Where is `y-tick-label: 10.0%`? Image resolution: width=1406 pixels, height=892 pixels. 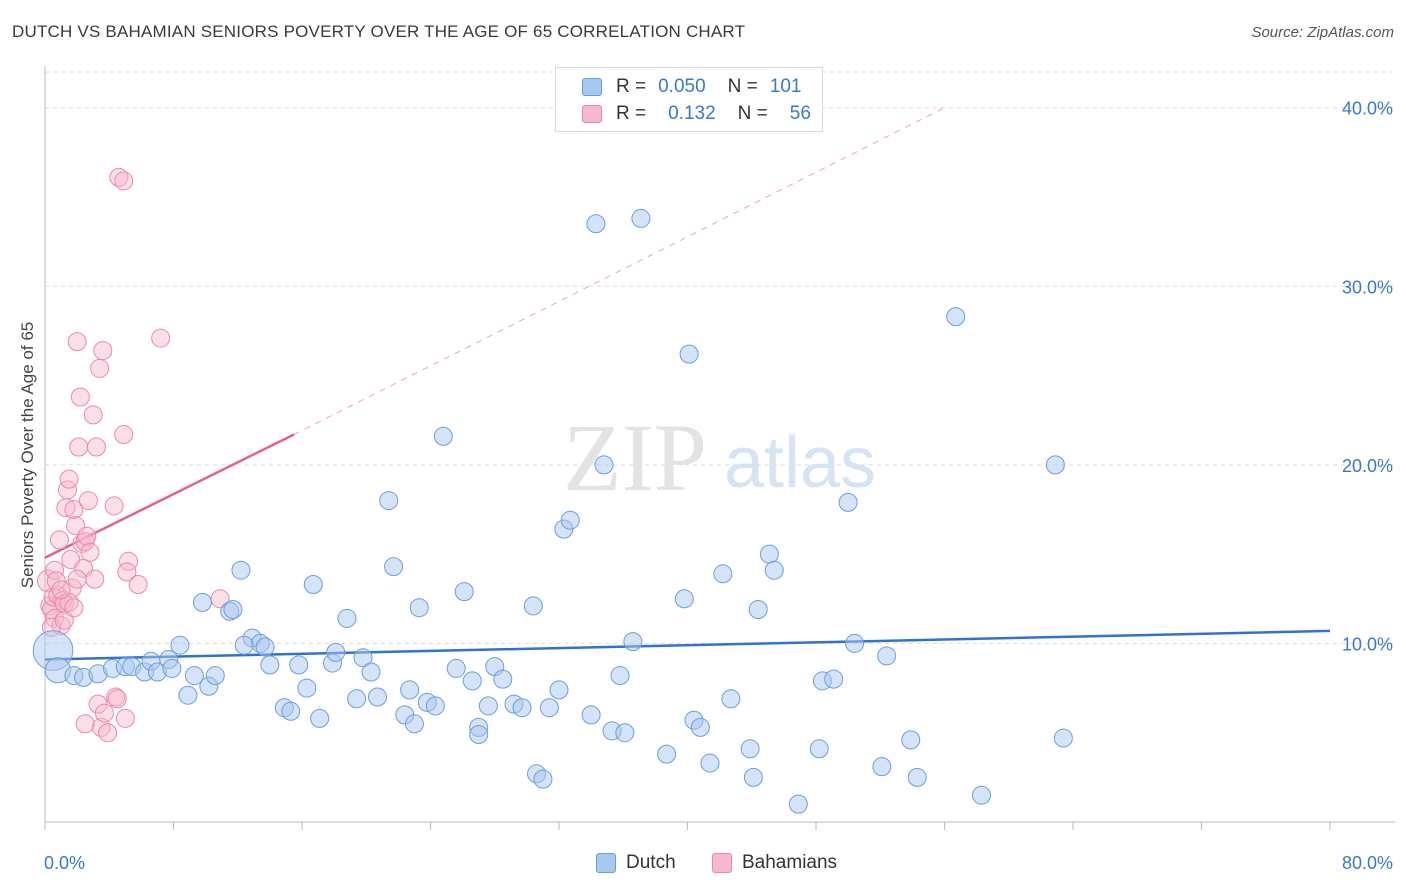
y-tick-label: 10.0% is located at coordinates (1367, 644).